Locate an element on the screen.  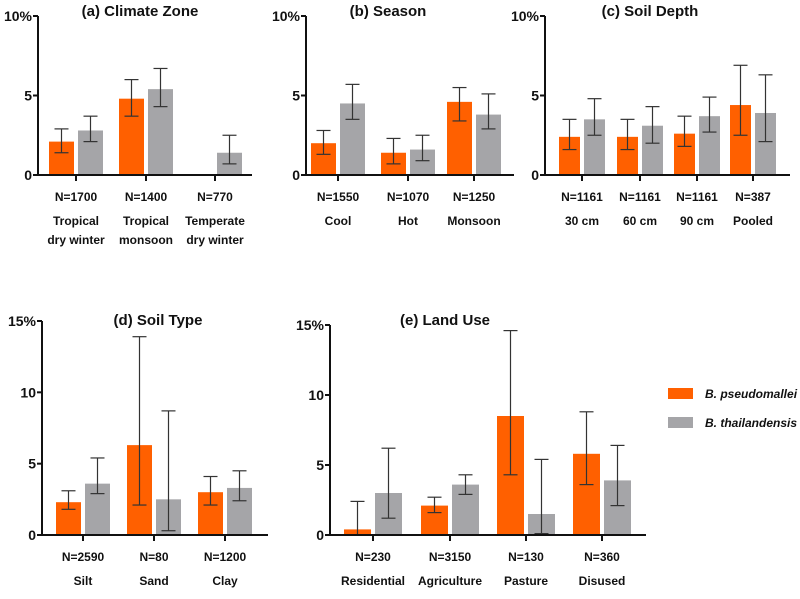
panel-title: (d) Soil Type is located at coordinates (158, 320).